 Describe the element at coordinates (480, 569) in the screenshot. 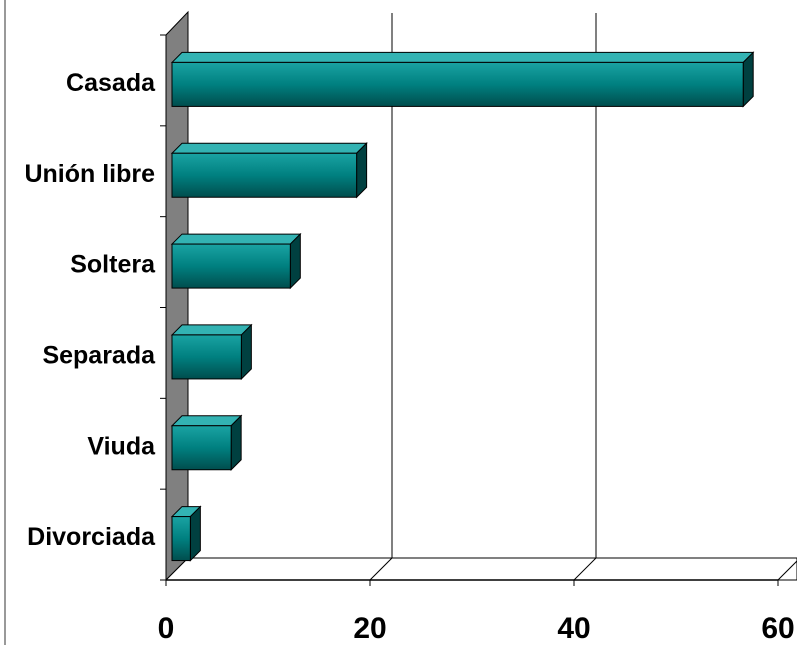

I see `floor` at that location.